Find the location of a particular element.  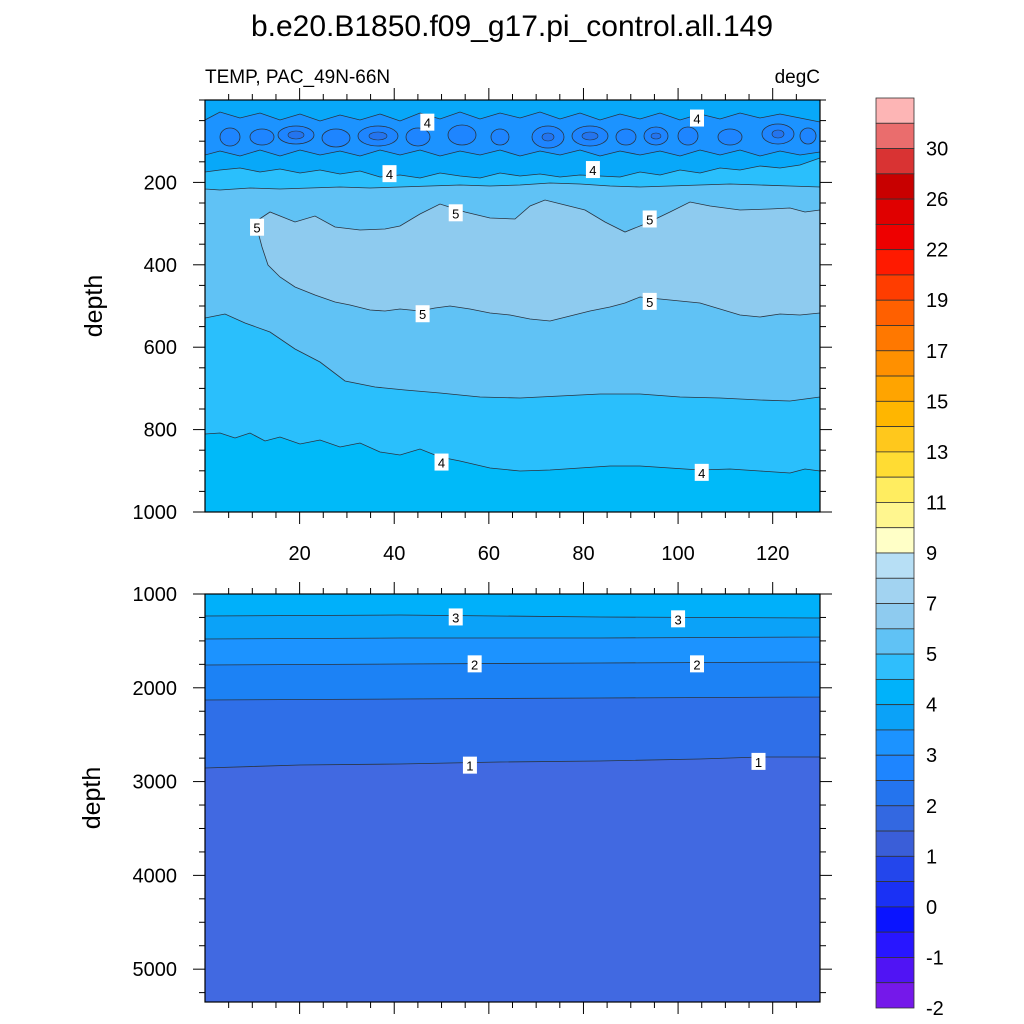

y-tick-label: 2000 is located at coordinates (155, 689).